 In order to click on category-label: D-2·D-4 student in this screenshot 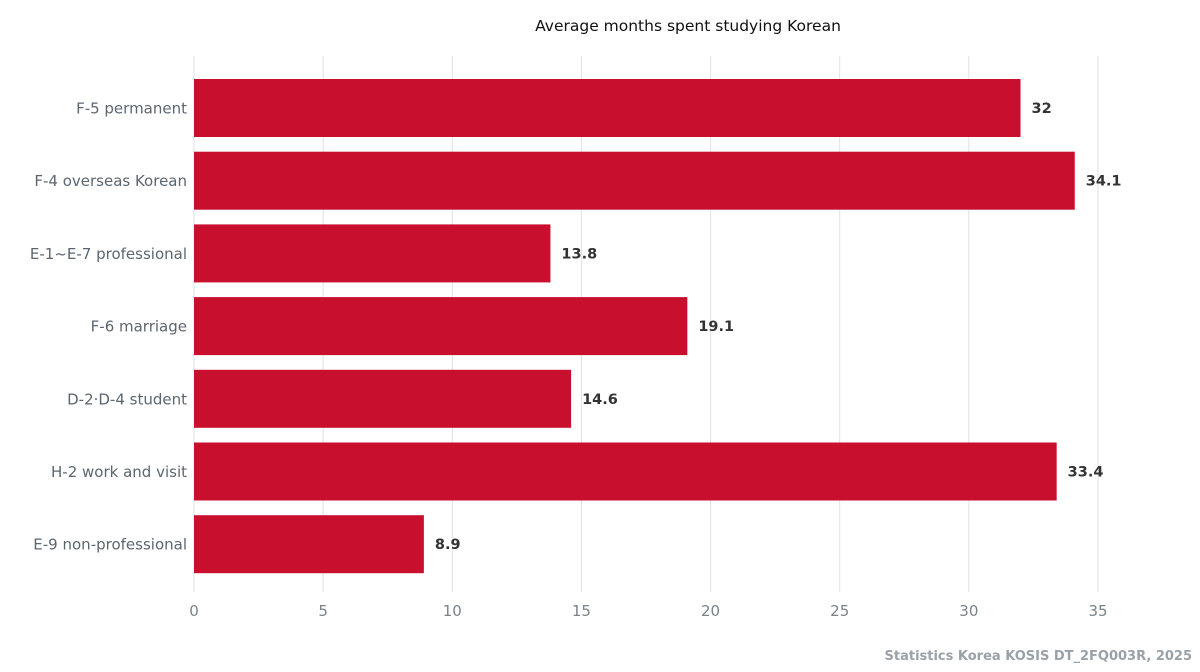, I will do `click(127, 399)`.